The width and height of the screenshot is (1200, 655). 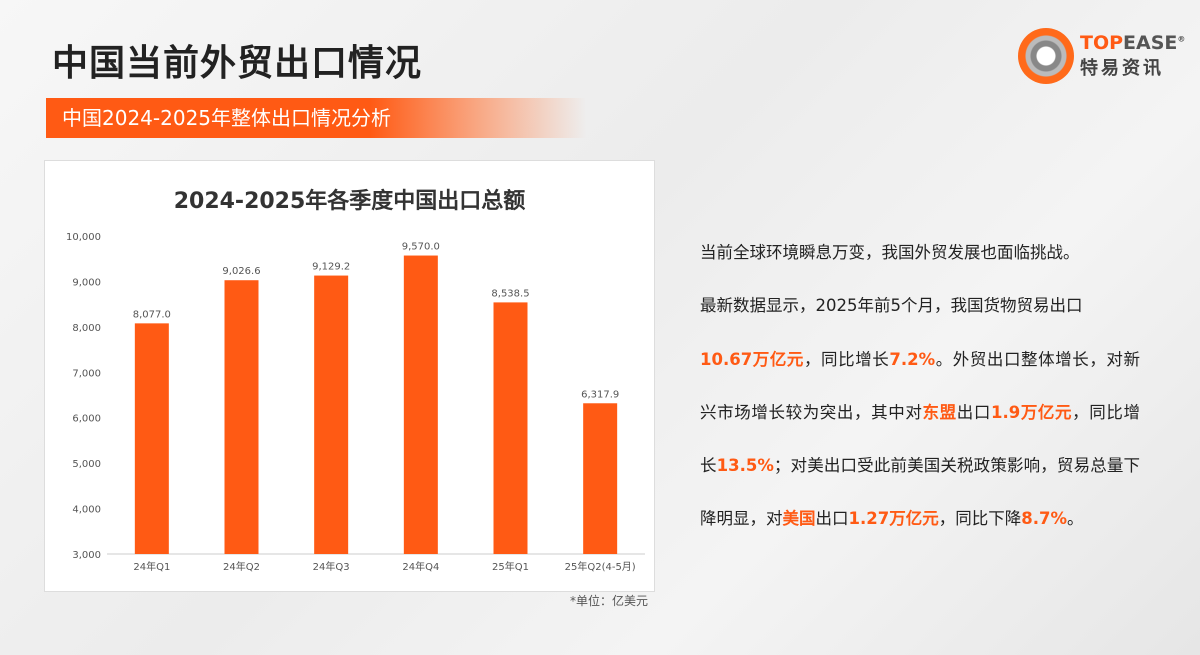 I want to click on hl-total: 10.67万亿元, so click(x=752, y=359).